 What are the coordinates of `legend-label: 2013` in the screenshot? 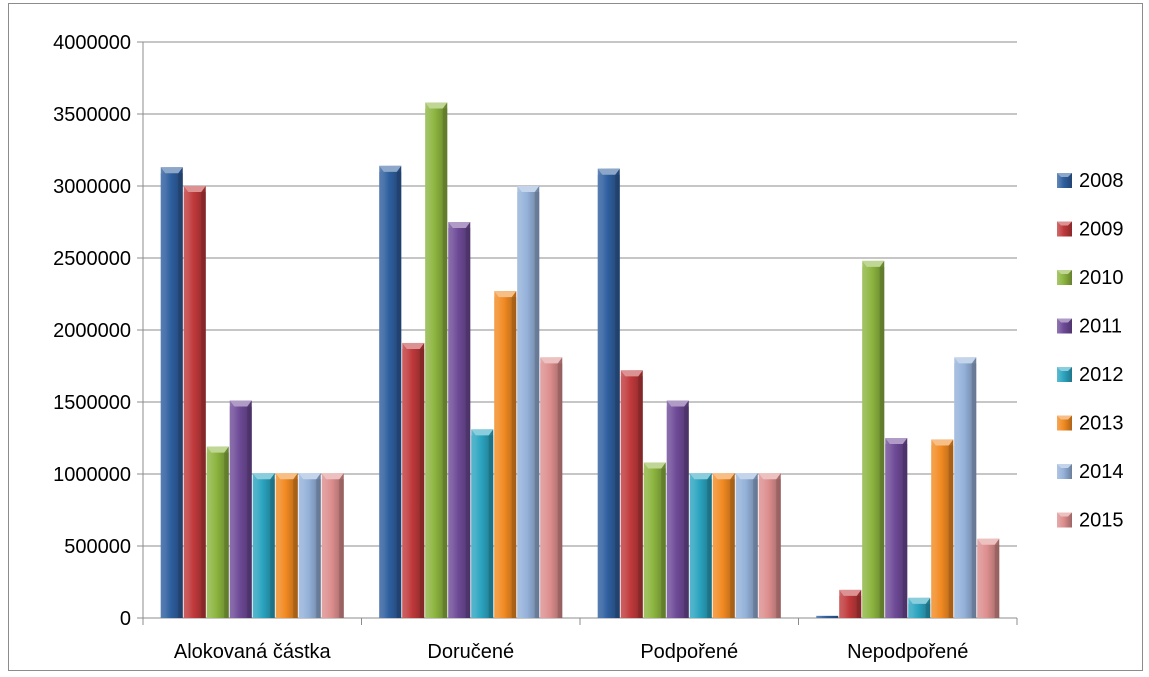 It's located at (1101, 424).